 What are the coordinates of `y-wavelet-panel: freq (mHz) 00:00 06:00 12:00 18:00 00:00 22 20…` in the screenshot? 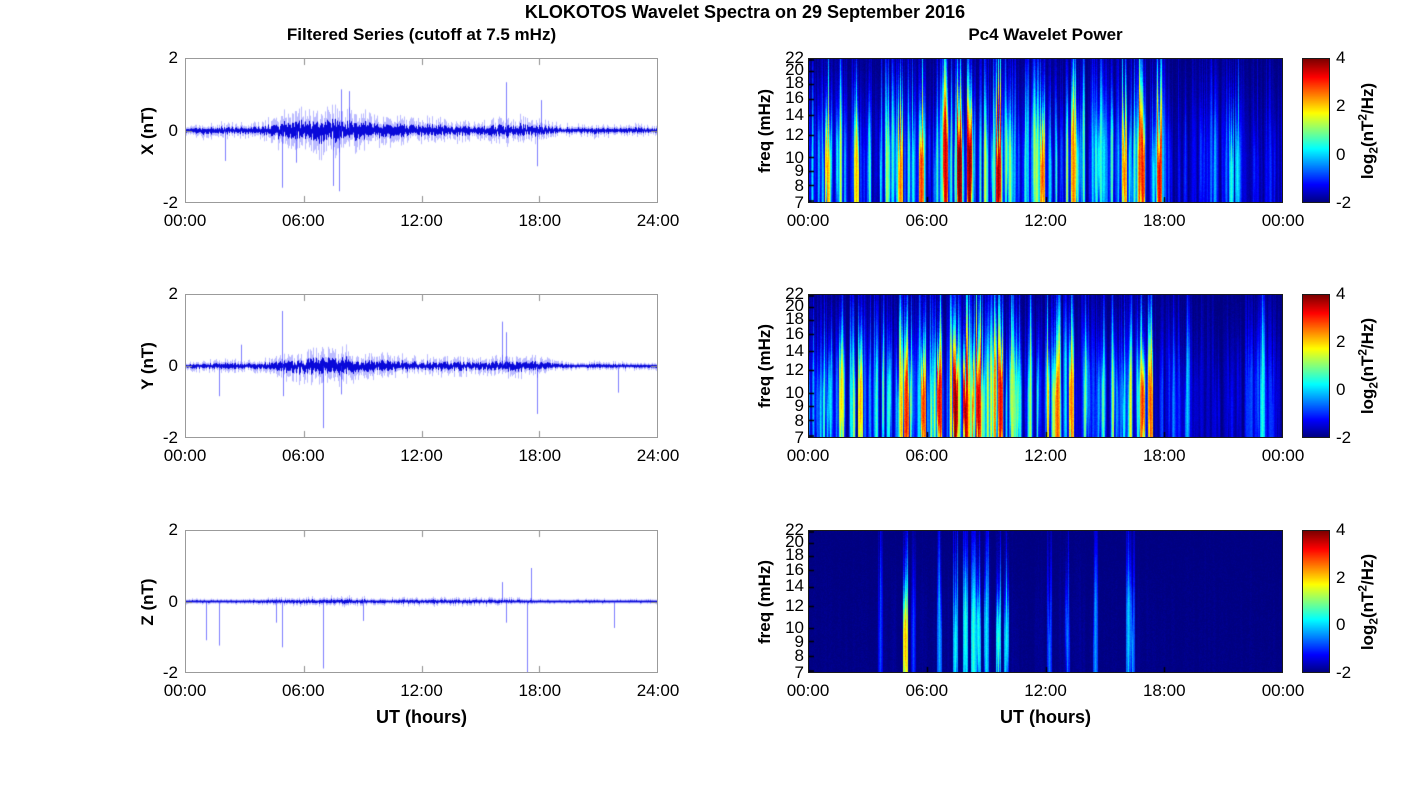 It's located at (1029, 374).